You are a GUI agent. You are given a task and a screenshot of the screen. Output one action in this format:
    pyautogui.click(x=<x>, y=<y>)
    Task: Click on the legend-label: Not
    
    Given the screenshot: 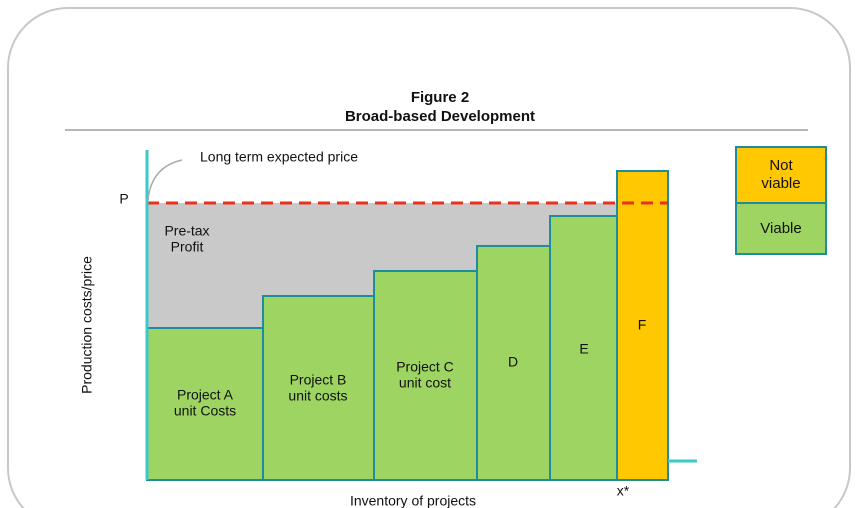 What is the action you would take?
    pyautogui.click(x=781, y=165)
    